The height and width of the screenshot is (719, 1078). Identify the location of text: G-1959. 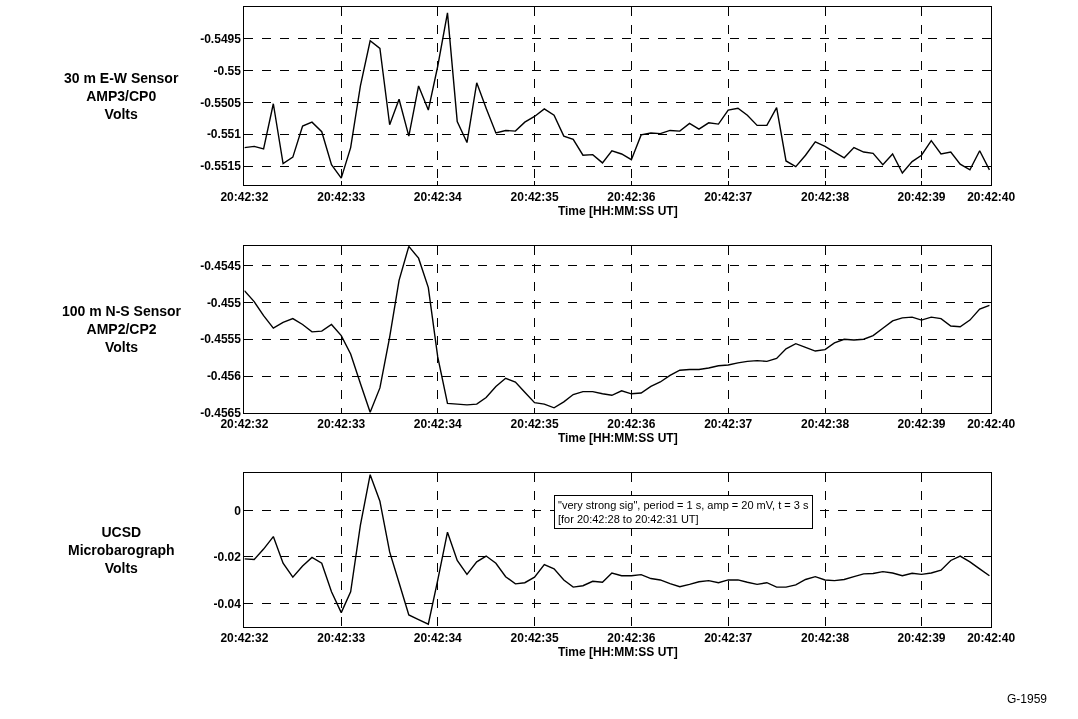
(1027, 699).